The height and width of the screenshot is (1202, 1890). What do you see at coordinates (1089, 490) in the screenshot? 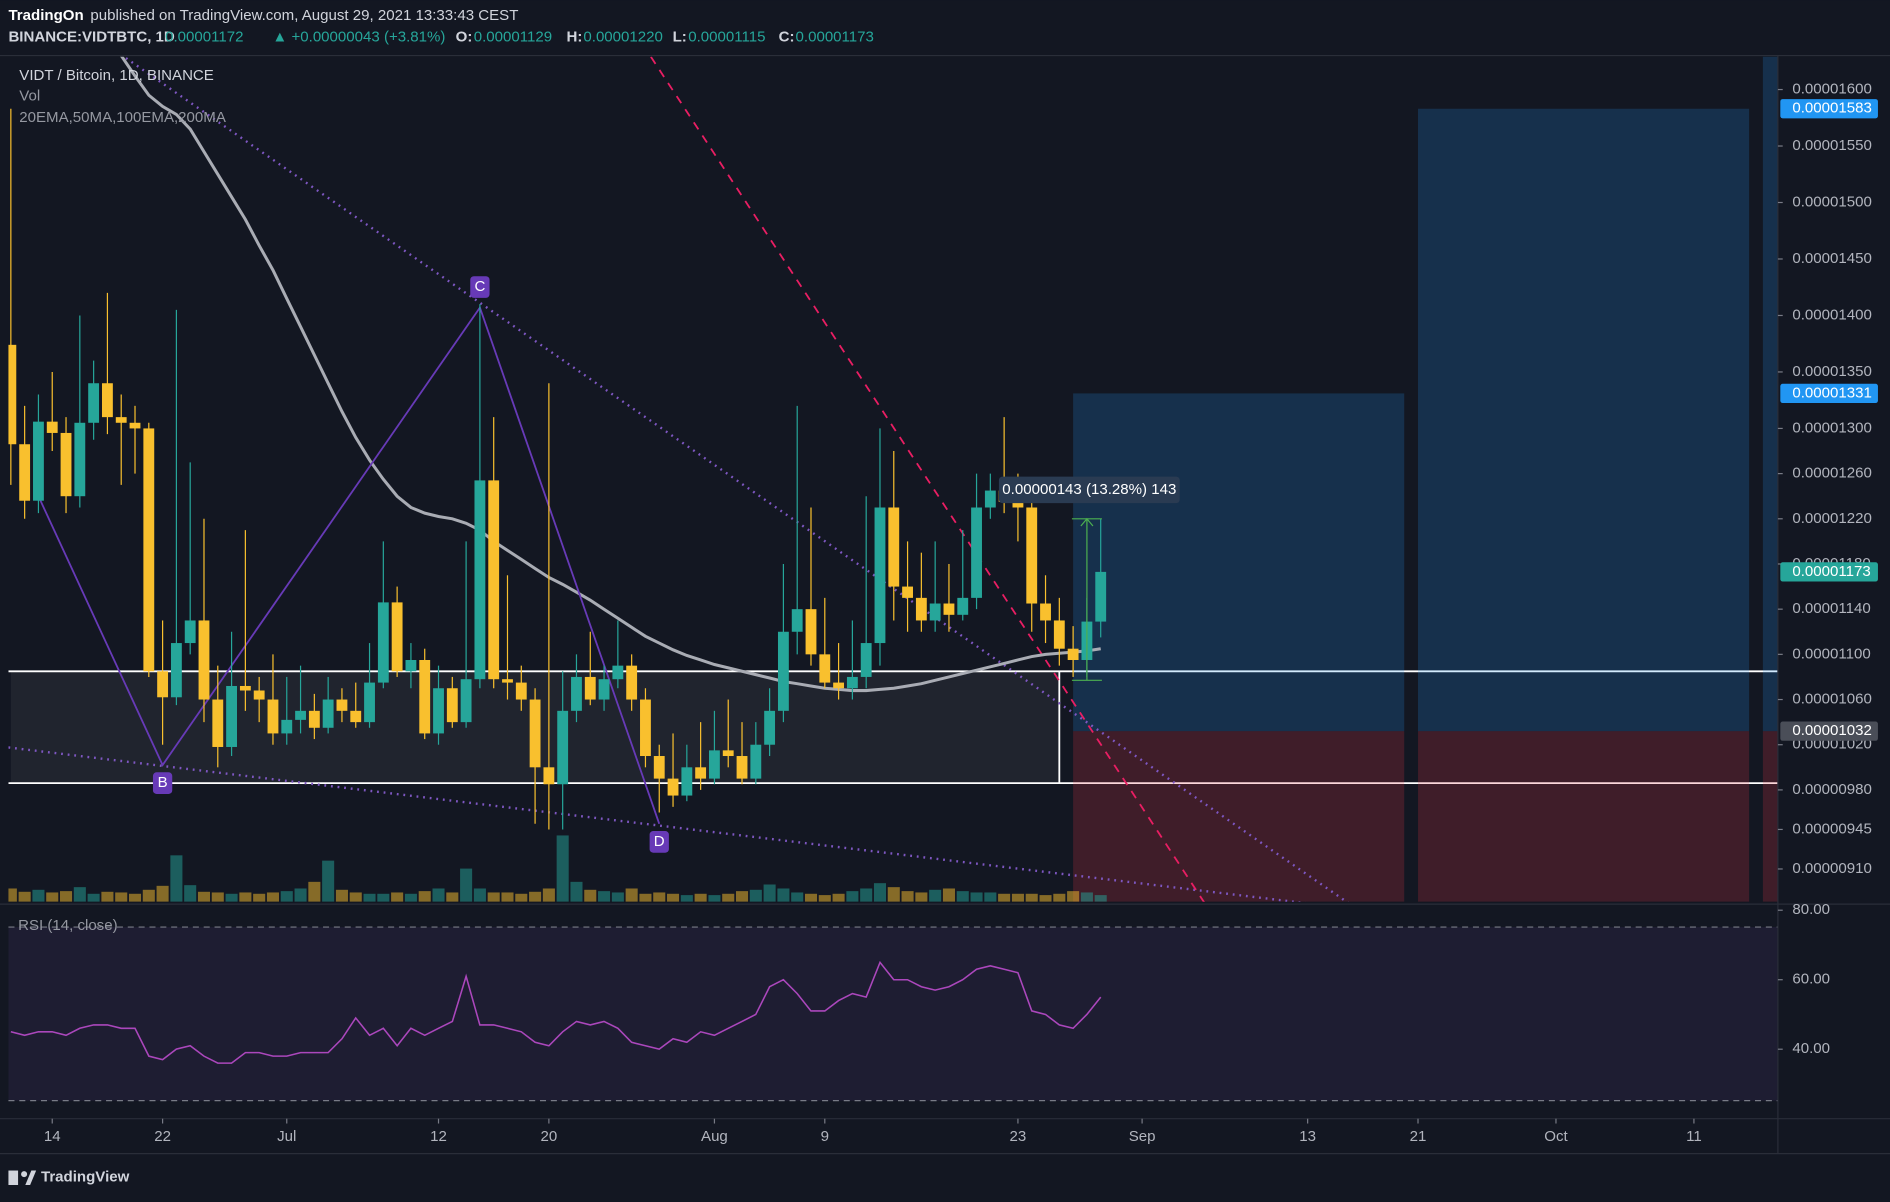
I see `measure-label-box` at bounding box center [1089, 490].